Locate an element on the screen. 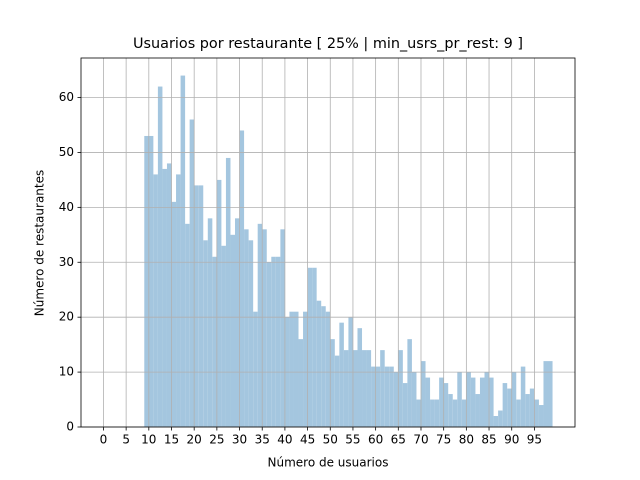 This screenshot has width=640, height=480. x-tick-label: 15 is located at coordinates (171, 440).